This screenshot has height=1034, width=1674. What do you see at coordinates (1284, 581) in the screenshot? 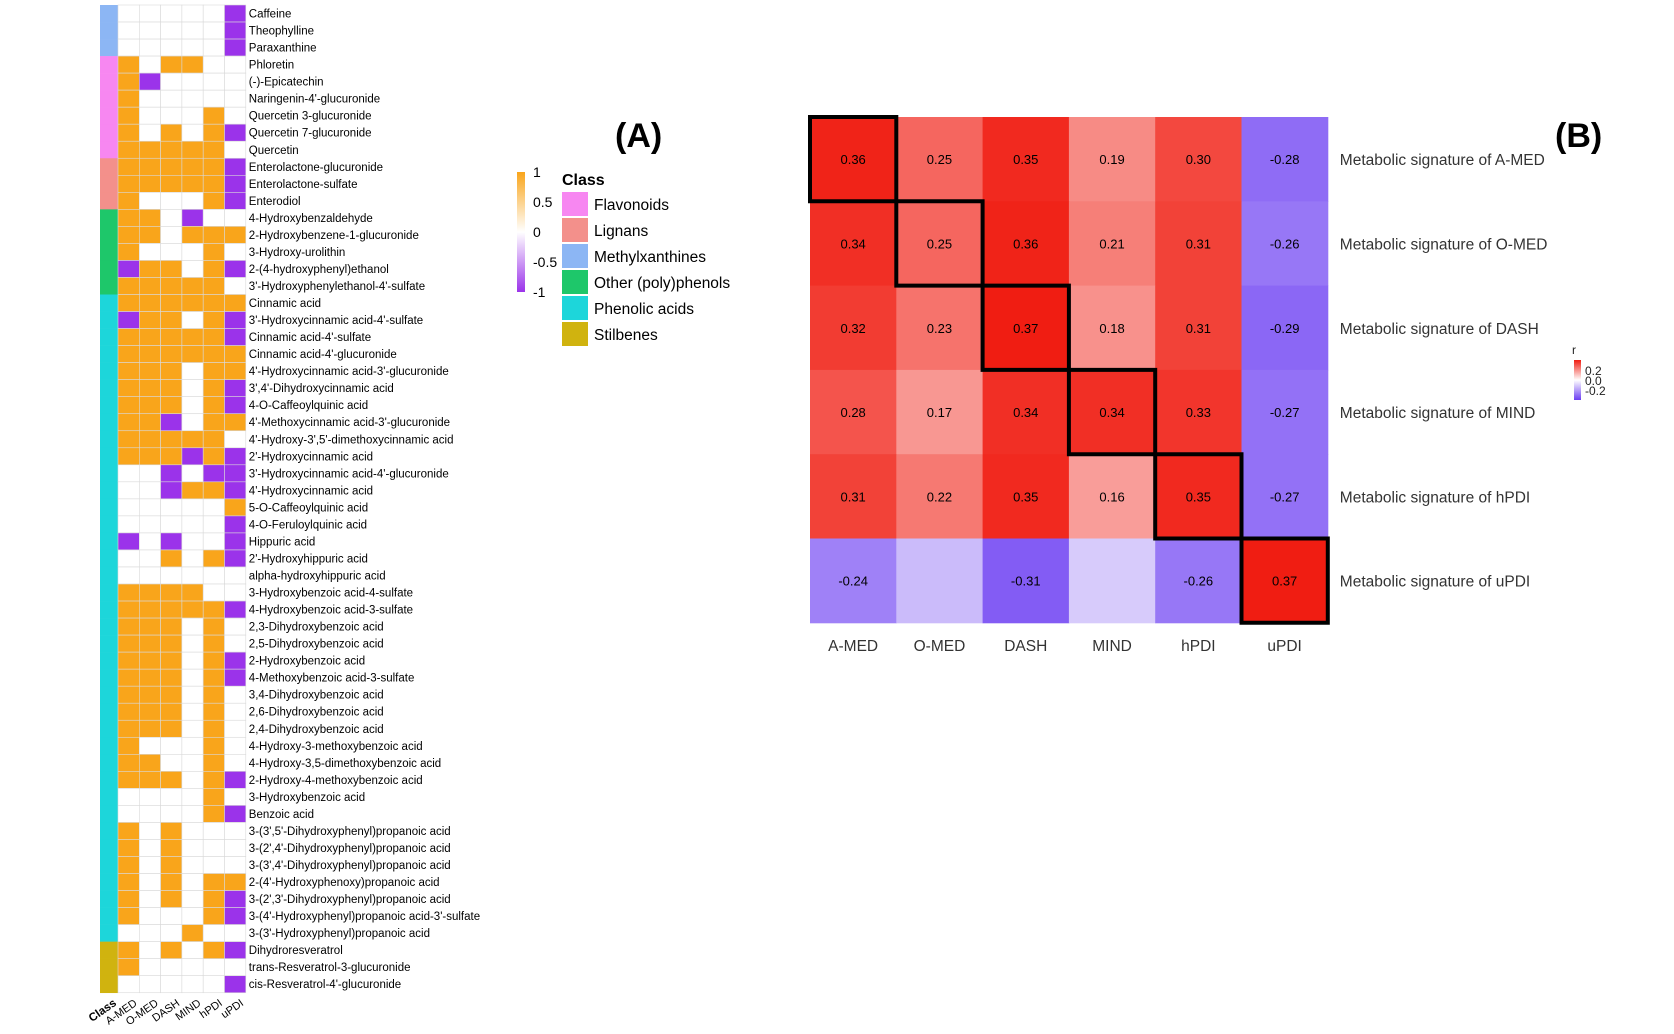
I see `heatmap-b-value: 0.37` at bounding box center [1284, 581].